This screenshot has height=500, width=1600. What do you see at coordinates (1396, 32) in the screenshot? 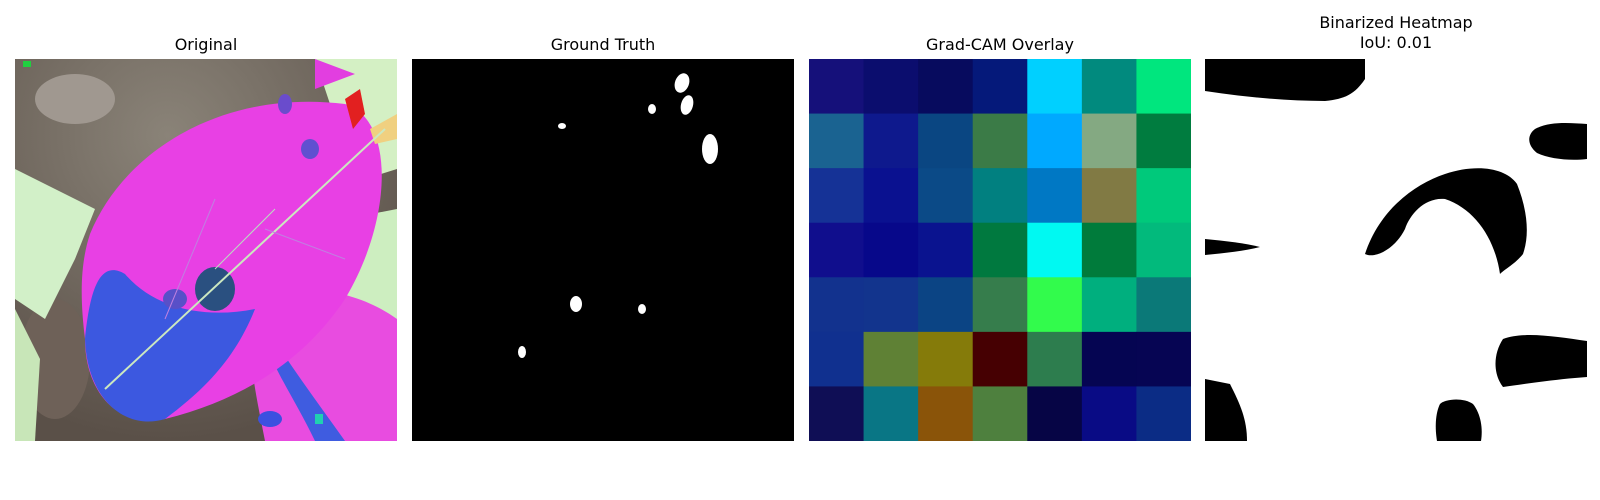
I see `binarized-title: Binarized Heatmap IoU: 0.01` at bounding box center [1396, 32].